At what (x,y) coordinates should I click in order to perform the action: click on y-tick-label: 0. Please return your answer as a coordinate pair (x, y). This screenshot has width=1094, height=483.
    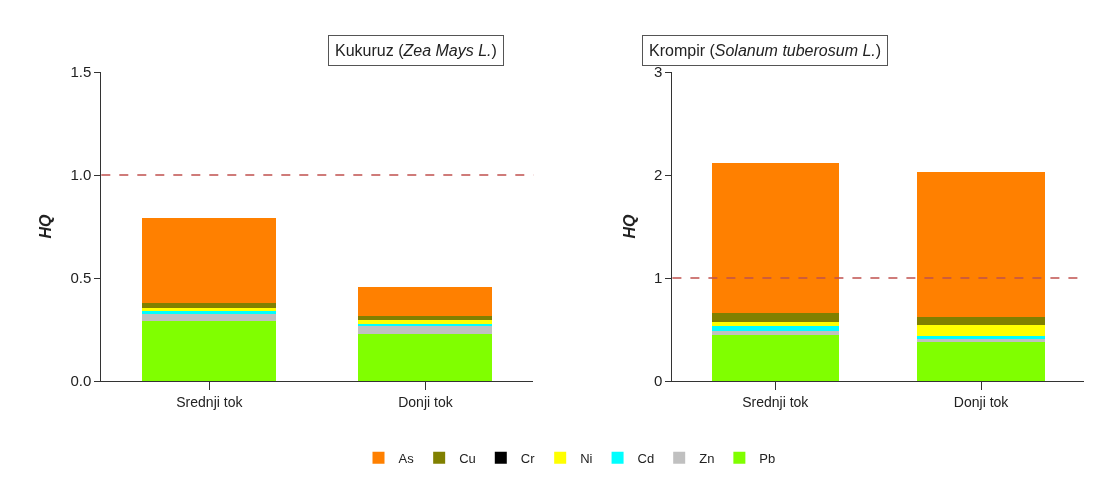
    Looking at the image, I should click on (658, 381).